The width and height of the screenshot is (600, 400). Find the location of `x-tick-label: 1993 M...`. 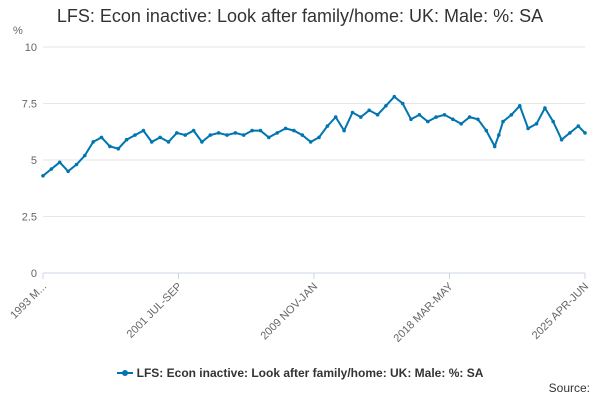

x-tick-label: 1993 M... is located at coordinates (28, 301).